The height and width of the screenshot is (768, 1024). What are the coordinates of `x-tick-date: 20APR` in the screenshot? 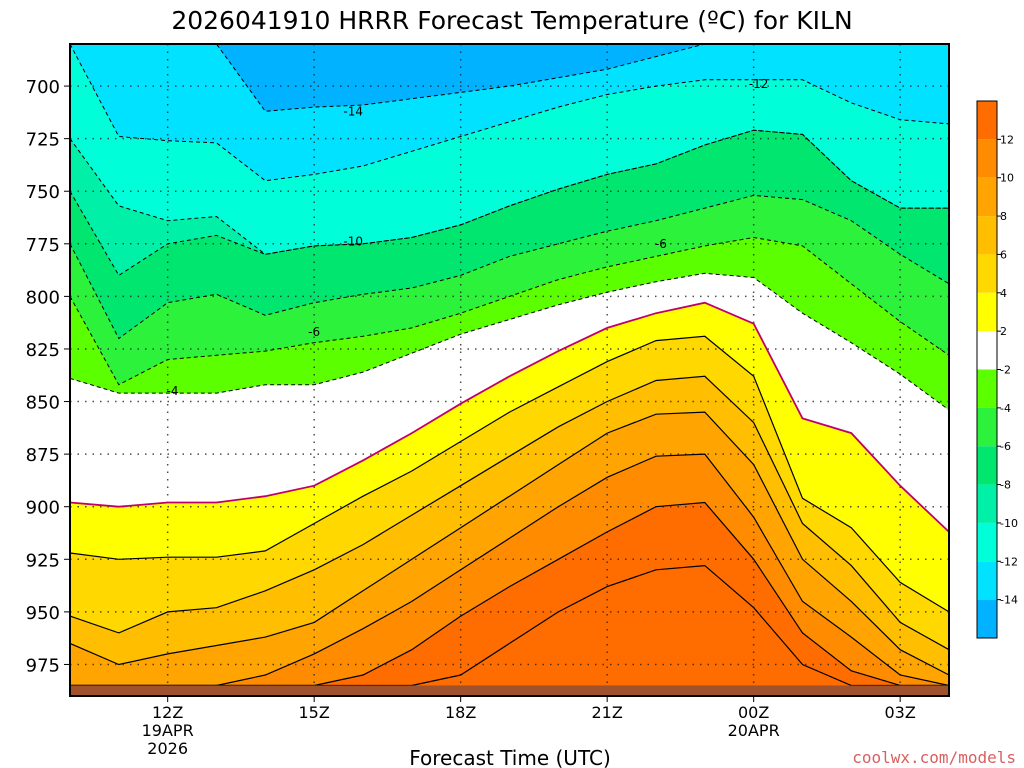 It's located at (754, 730).